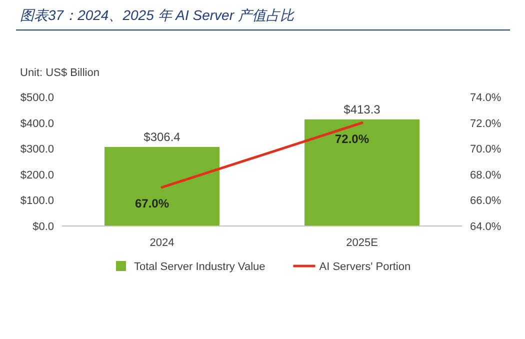 Image resolution: width=525 pixels, height=339 pixels. I want to click on y2-tick-label: 66.0%, so click(486, 201).